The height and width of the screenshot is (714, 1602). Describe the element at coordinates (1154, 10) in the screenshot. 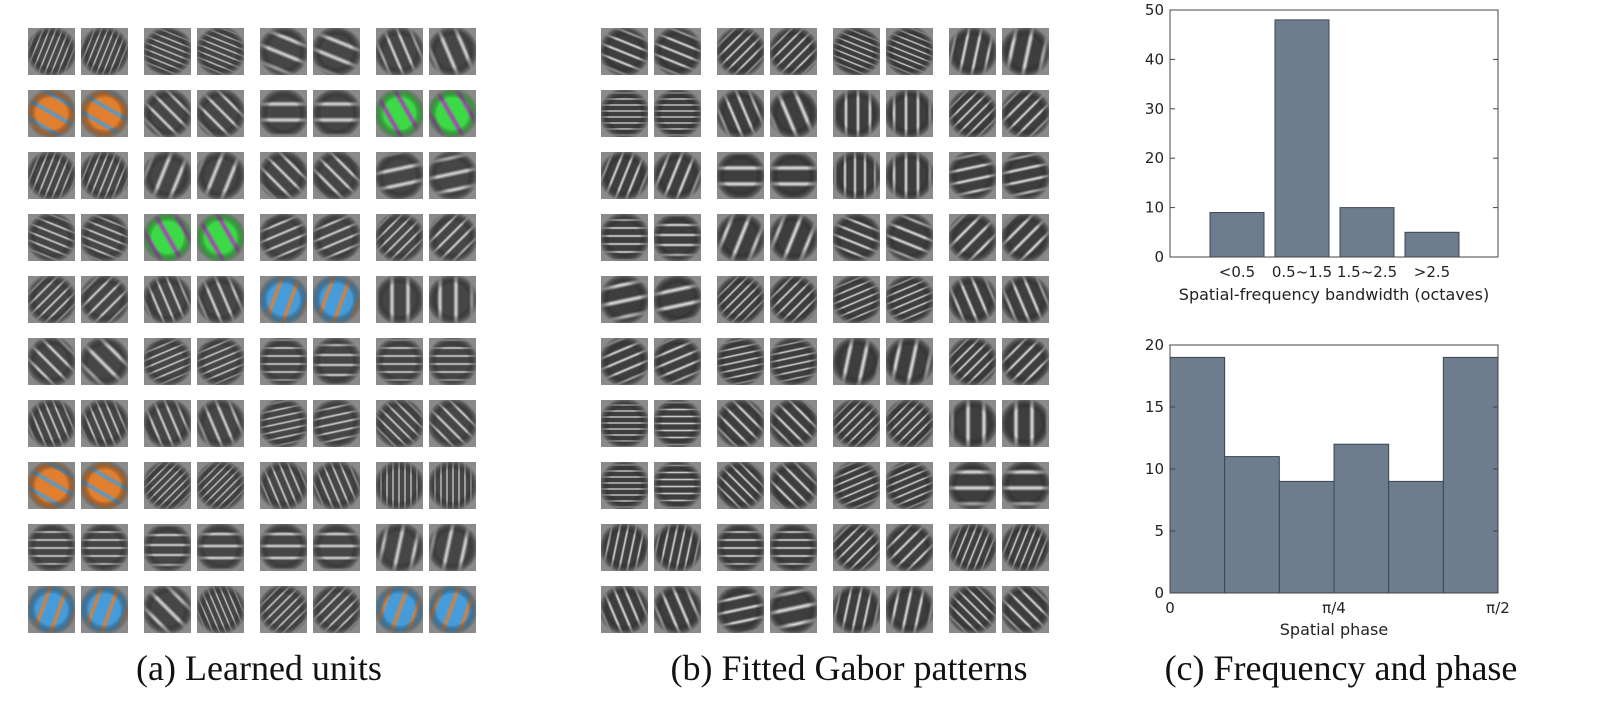

I see `y-tick-label: 50` at that location.